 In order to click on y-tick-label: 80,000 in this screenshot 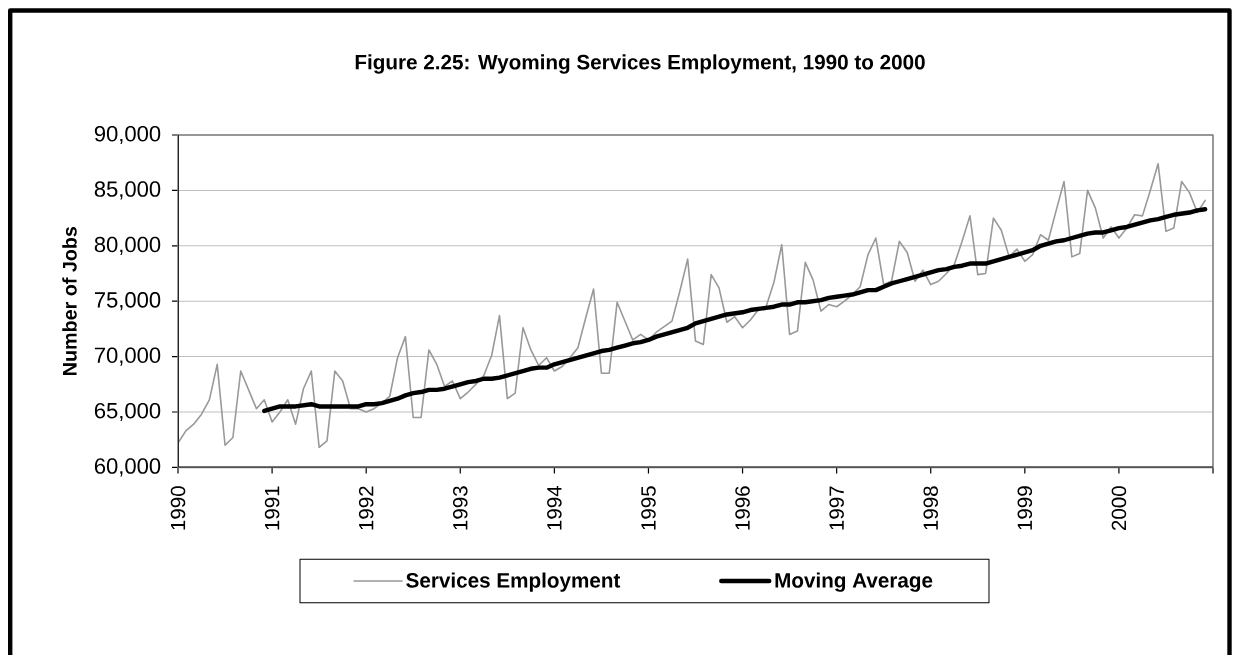, I will do `click(127, 245)`.